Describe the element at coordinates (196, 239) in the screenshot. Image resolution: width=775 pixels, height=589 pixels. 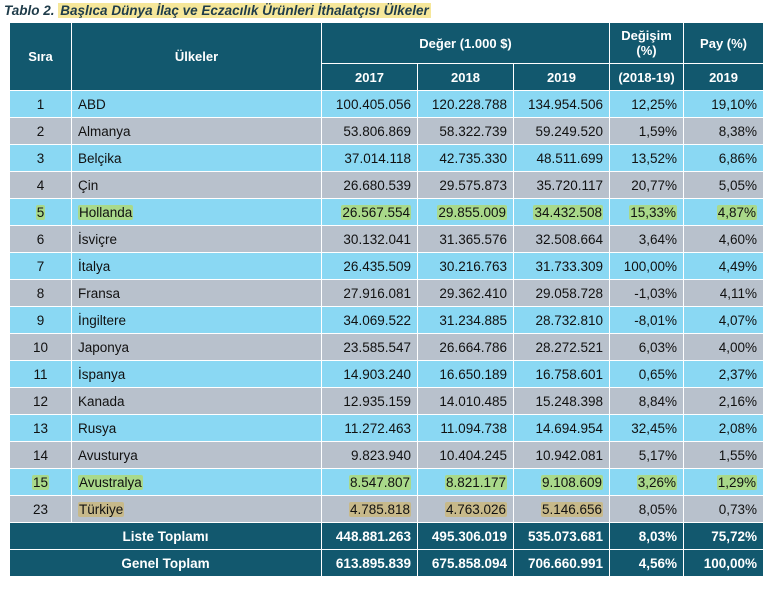
I see `country-cell: İsviçre` at that location.